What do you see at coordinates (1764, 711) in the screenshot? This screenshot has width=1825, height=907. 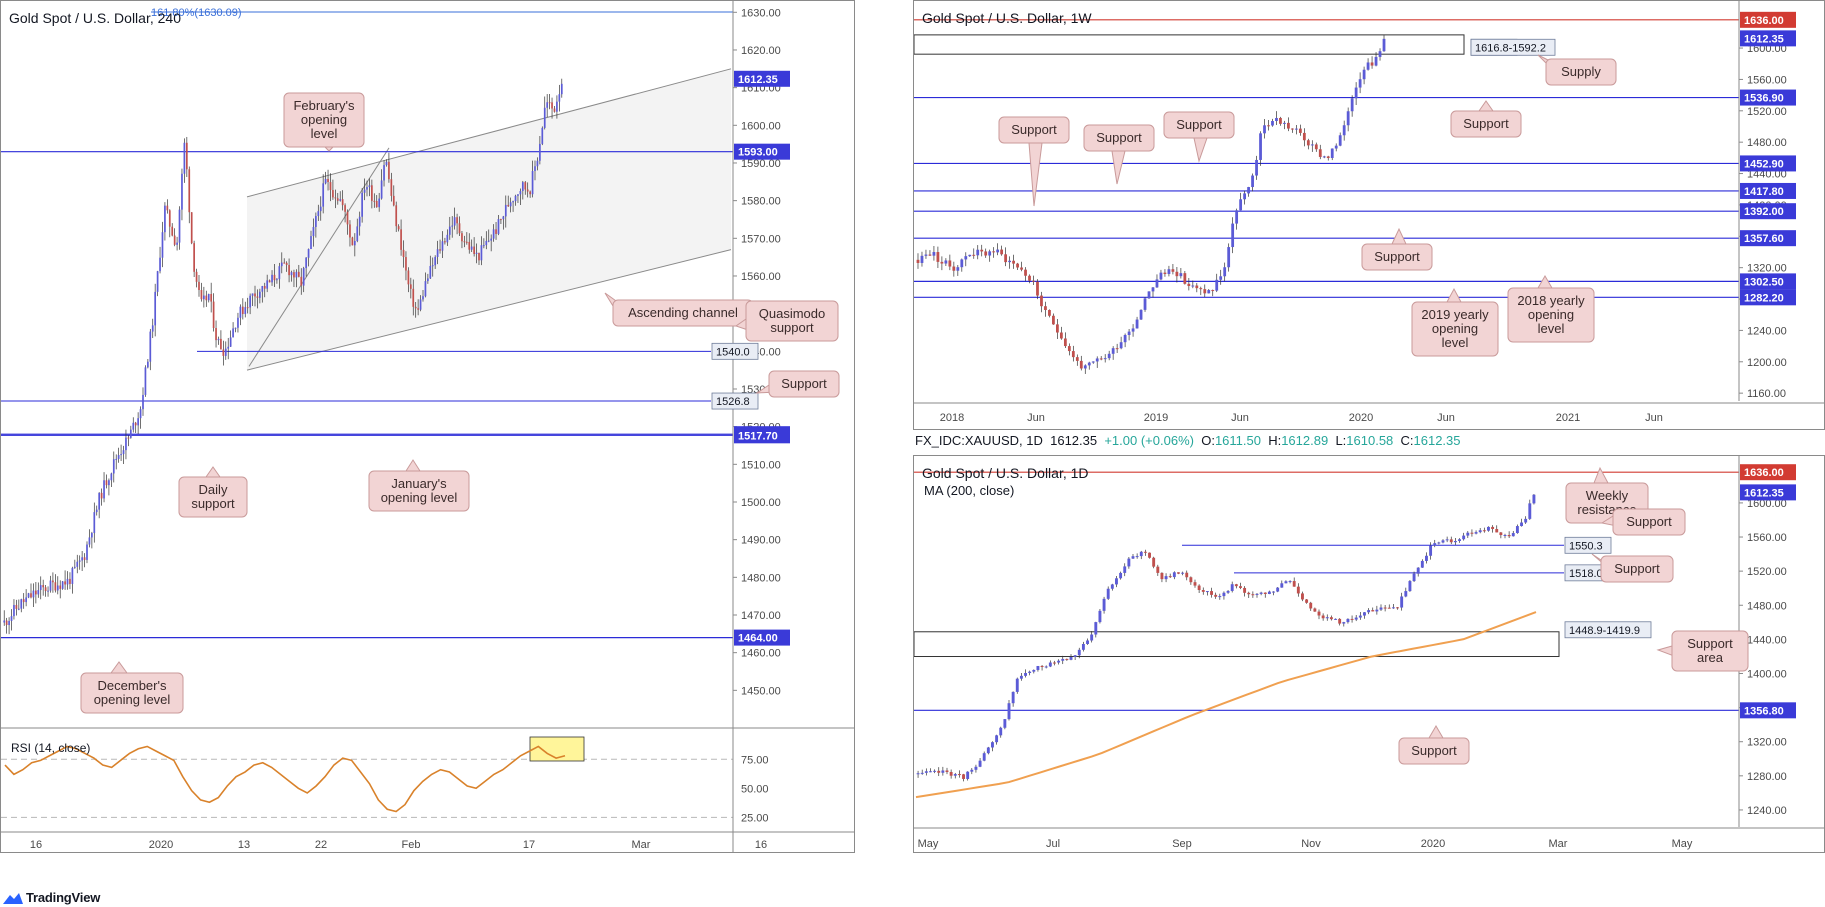 I see `price-label-text: 1356.80` at bounding box center [1764, 711].